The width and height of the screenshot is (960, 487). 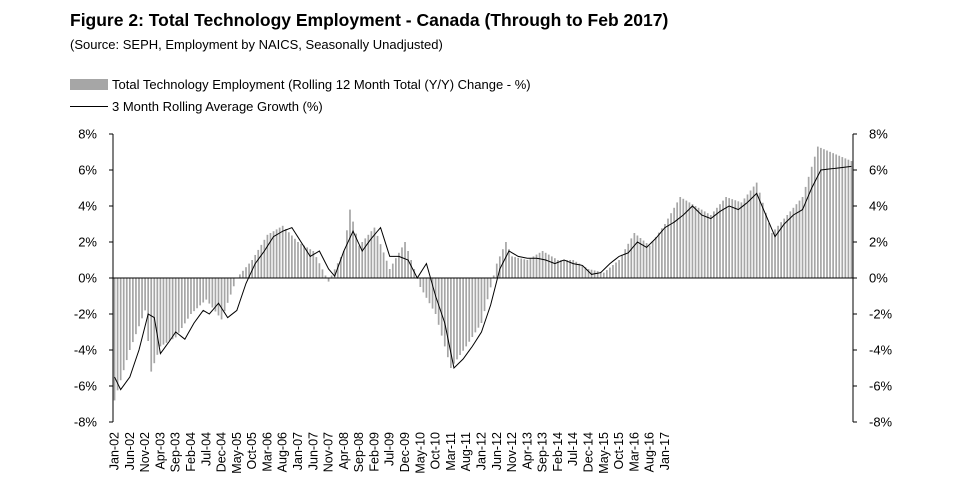 I want to click on x-tick-label: Apr-03, so click(x=160, y=451).